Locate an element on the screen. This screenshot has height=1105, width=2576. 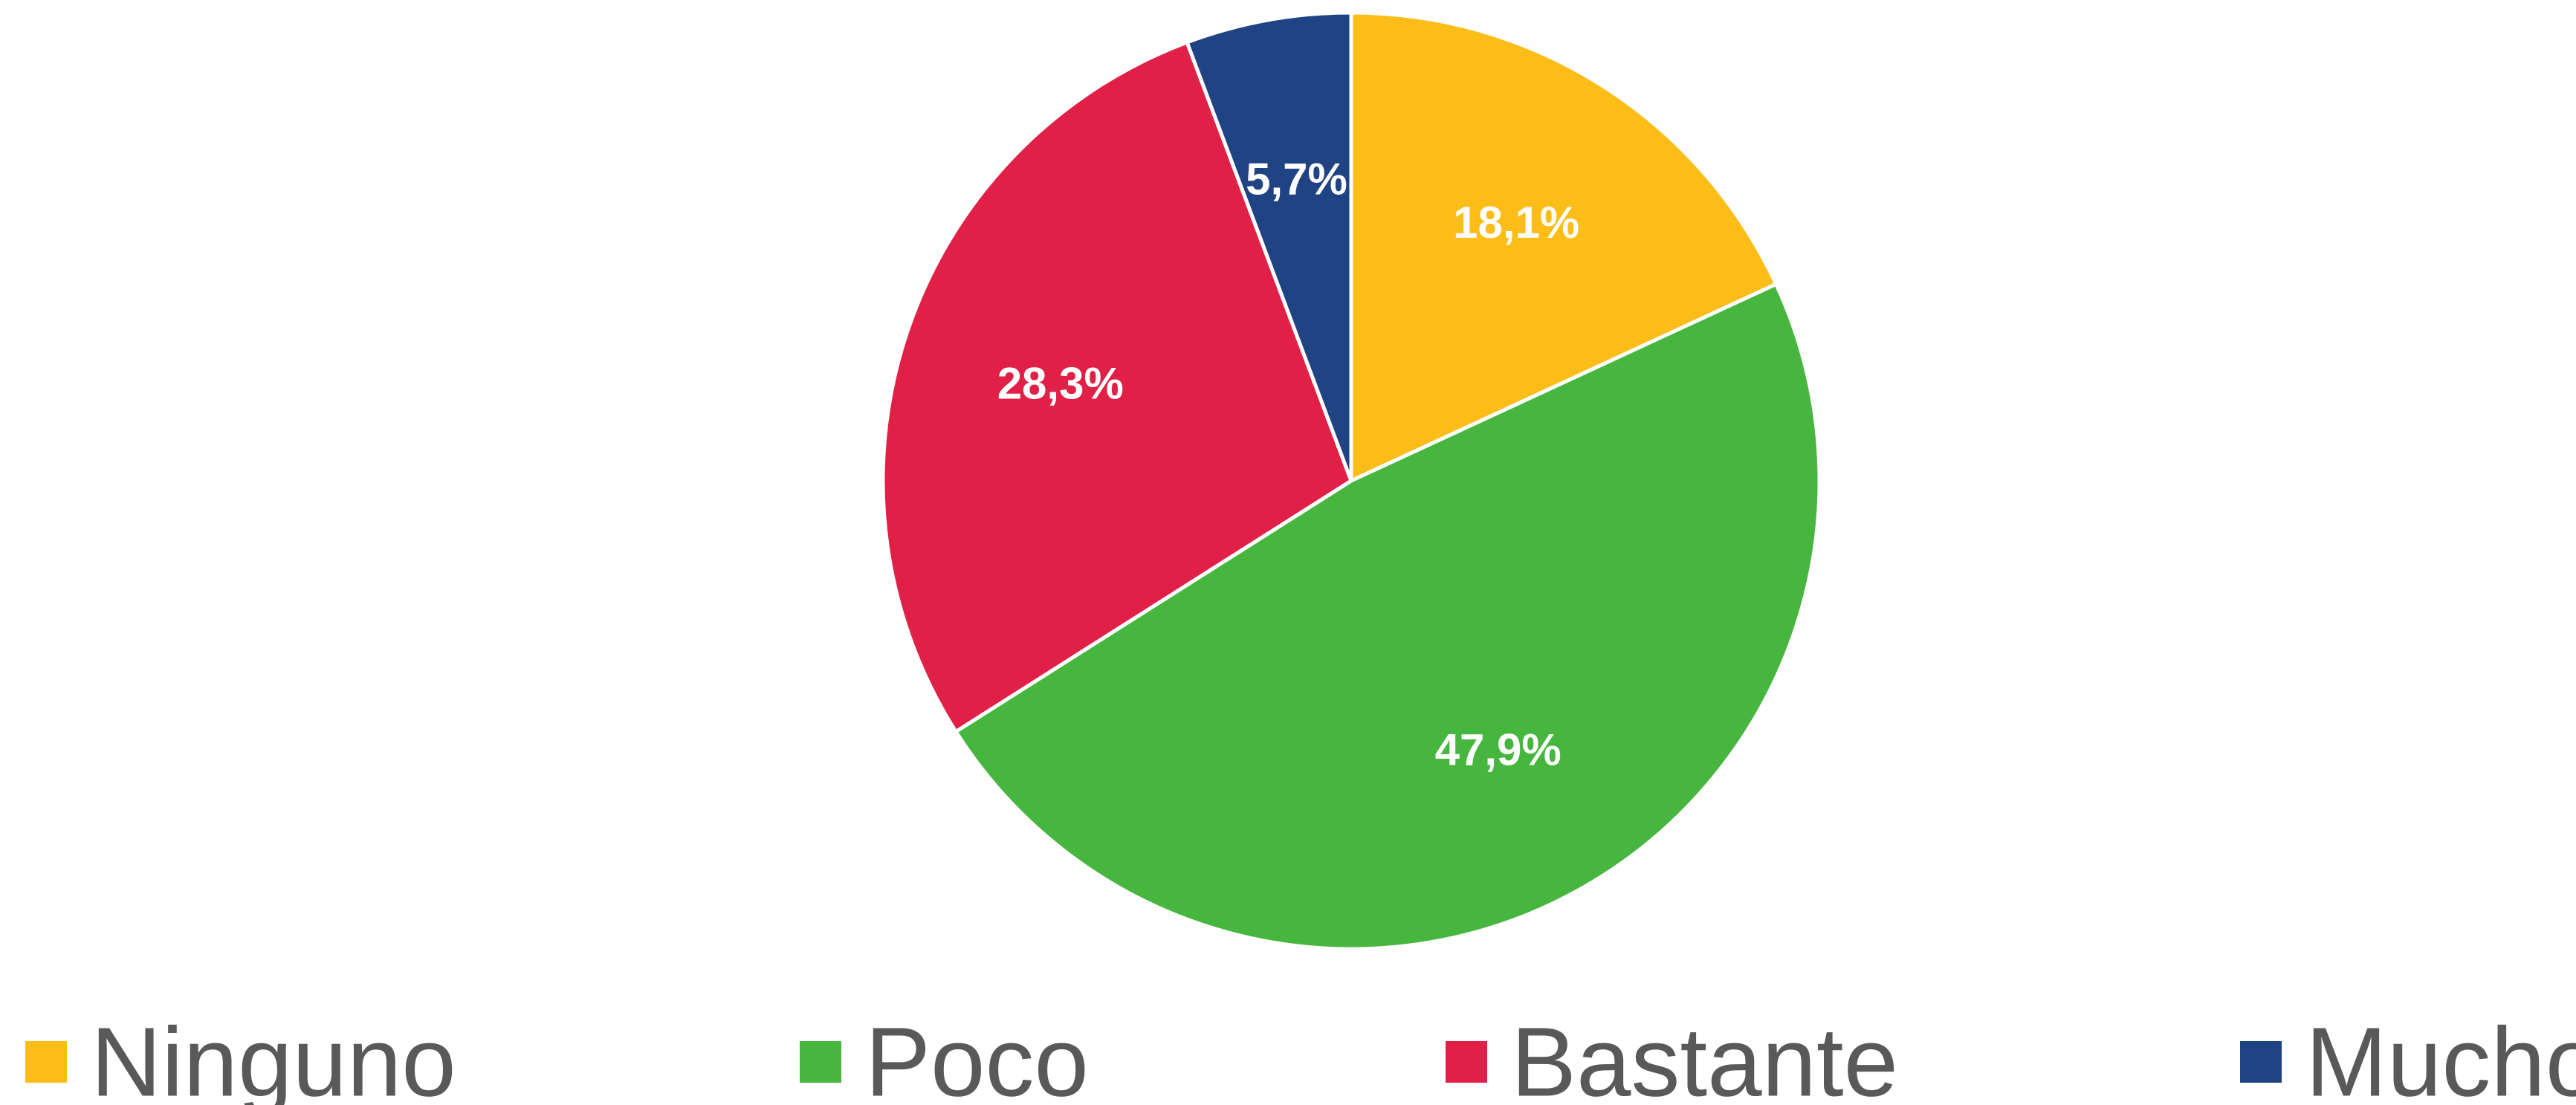
data-label-ninguno: 18,1% is located at coordinates (1516, 223).